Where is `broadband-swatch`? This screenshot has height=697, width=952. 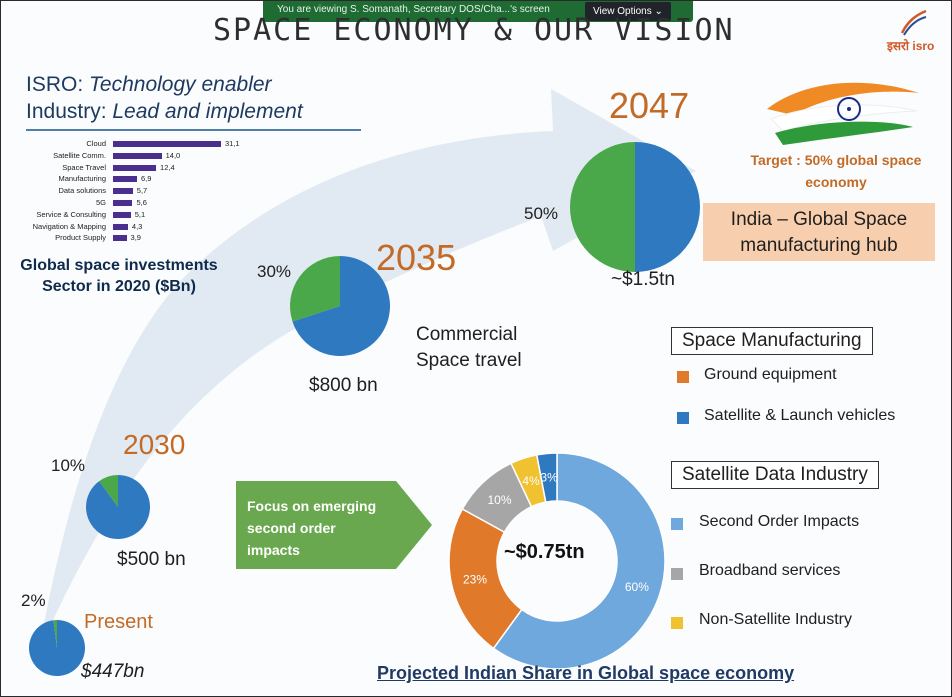
broadband-swatch is located at coordinates (677, 574).